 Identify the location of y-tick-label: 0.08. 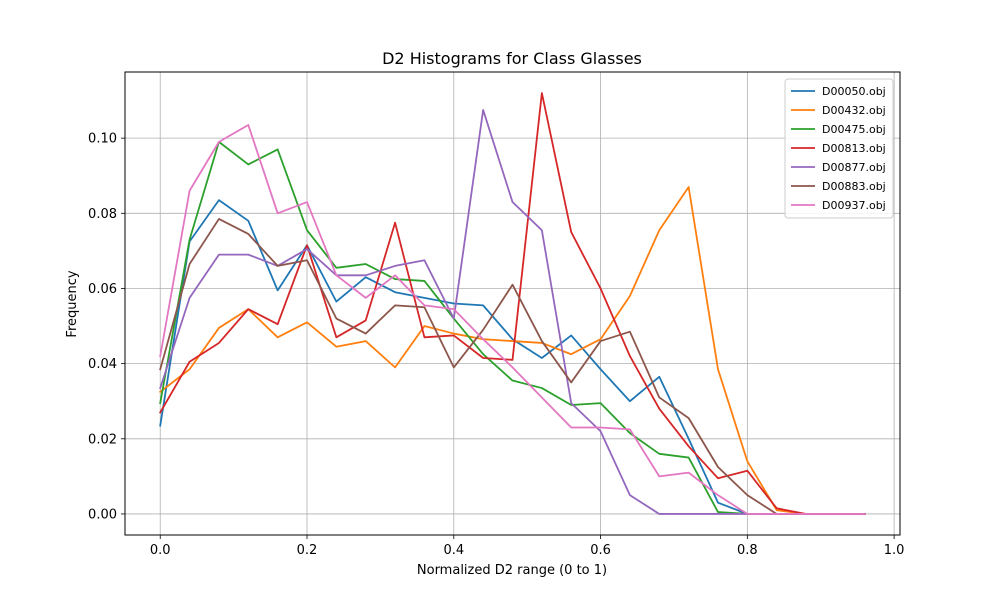
(102, 214).